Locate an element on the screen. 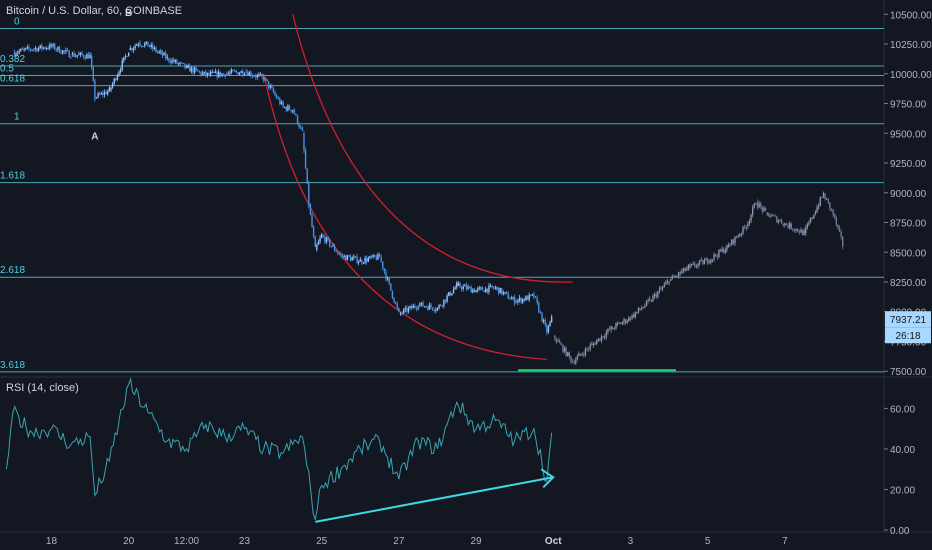 The image size is (932, 550). price-tick-label: 10250.00 is located at coordinates (911, 45).